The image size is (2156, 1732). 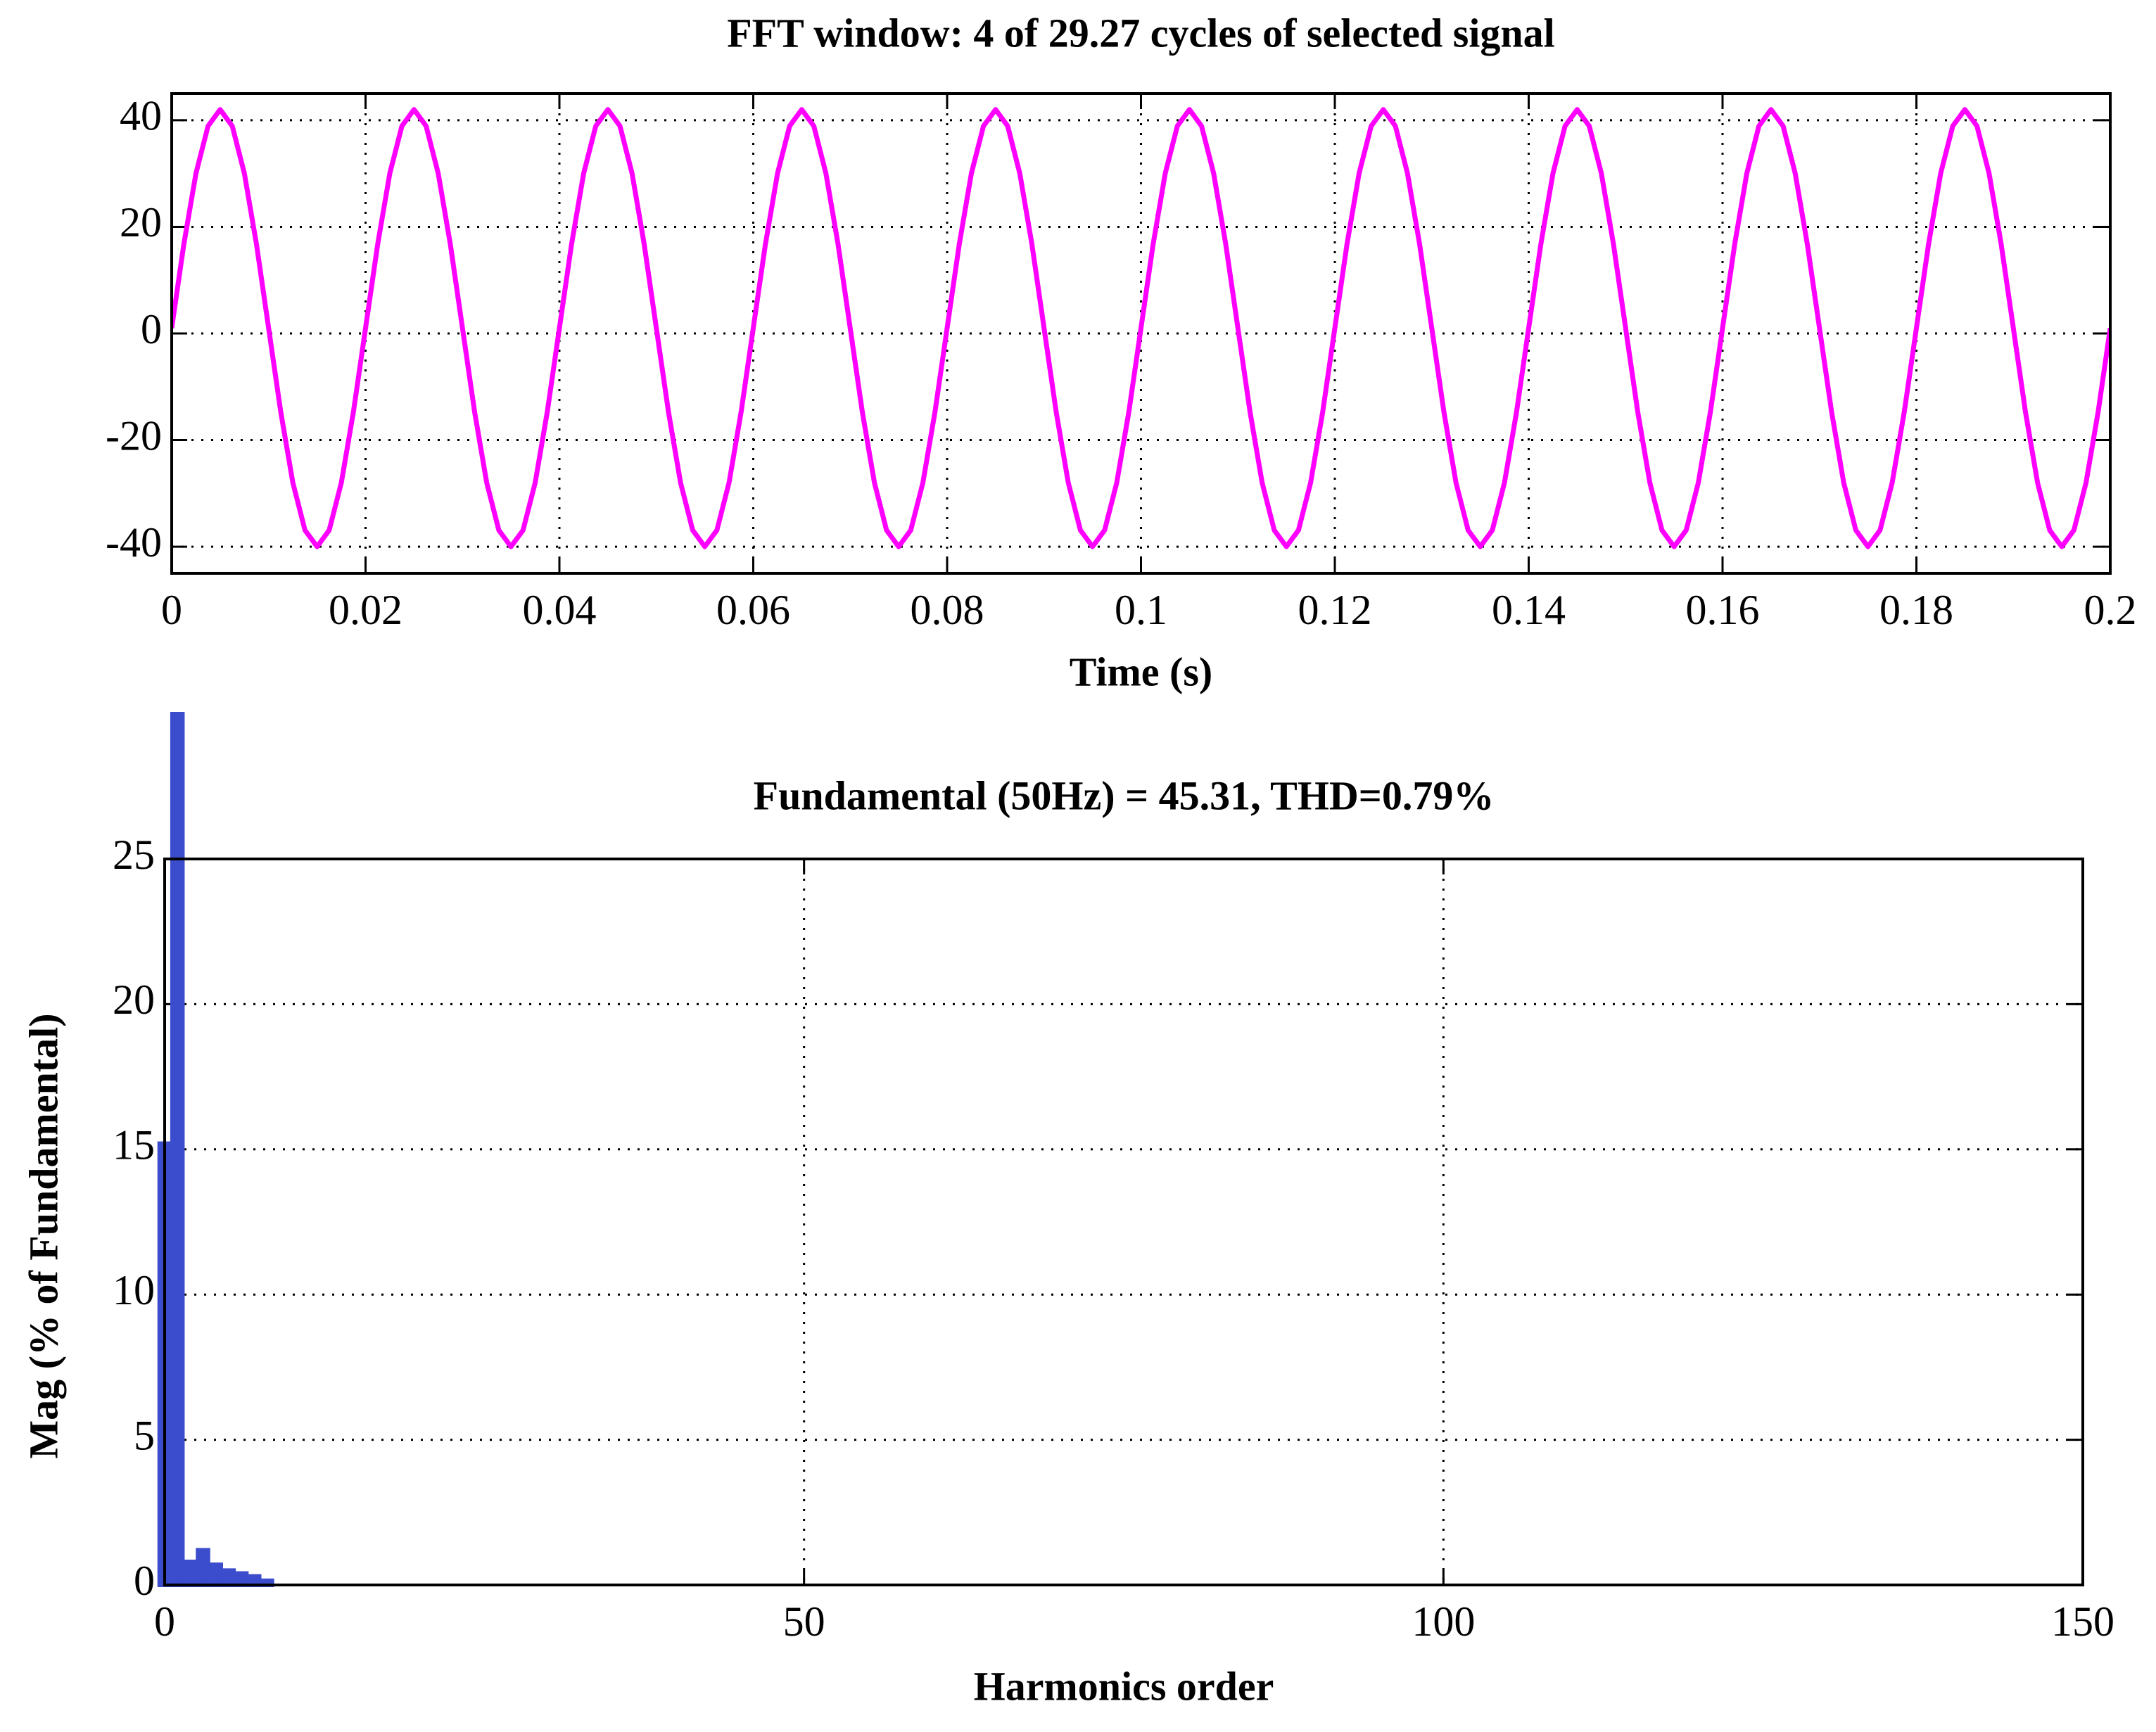 What do you see at coordinates (1529, 610) in the screenshot?
I see `x-tick-label: 0.14` at bounding box center [1529, 610].